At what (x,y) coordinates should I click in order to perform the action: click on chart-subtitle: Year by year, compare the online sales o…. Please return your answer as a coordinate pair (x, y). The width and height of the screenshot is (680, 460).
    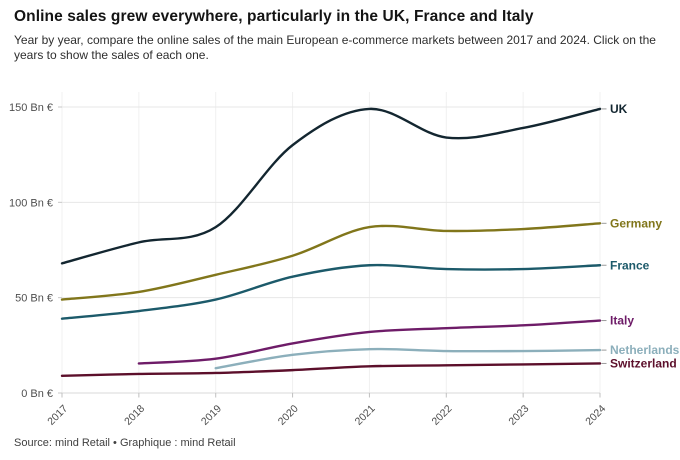
    Looking at the image, I should click on (335, 47).